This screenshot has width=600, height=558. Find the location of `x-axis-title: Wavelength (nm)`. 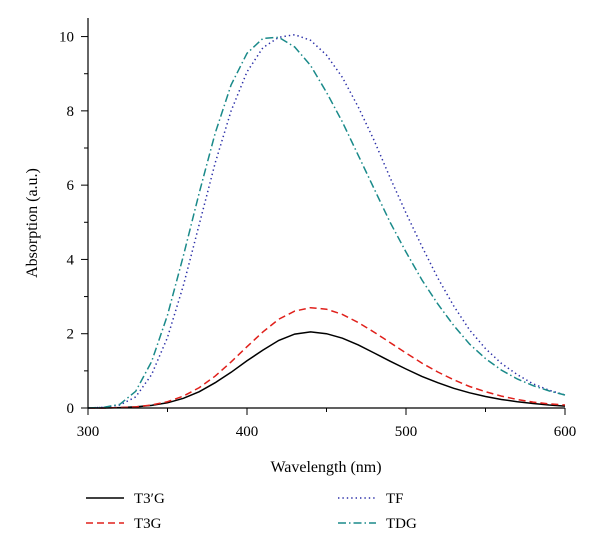

x-axis-title: Wavelength (nm) is located at coordinates (325, 467).